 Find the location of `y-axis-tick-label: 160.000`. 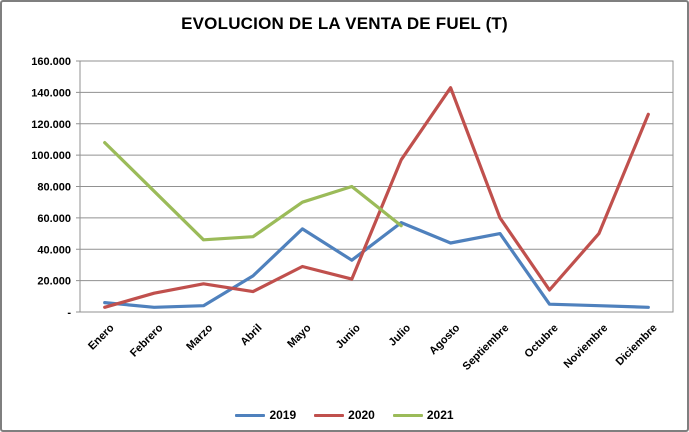

y-axis-tick-label: 160.000 is located at coordinates (51, 62).